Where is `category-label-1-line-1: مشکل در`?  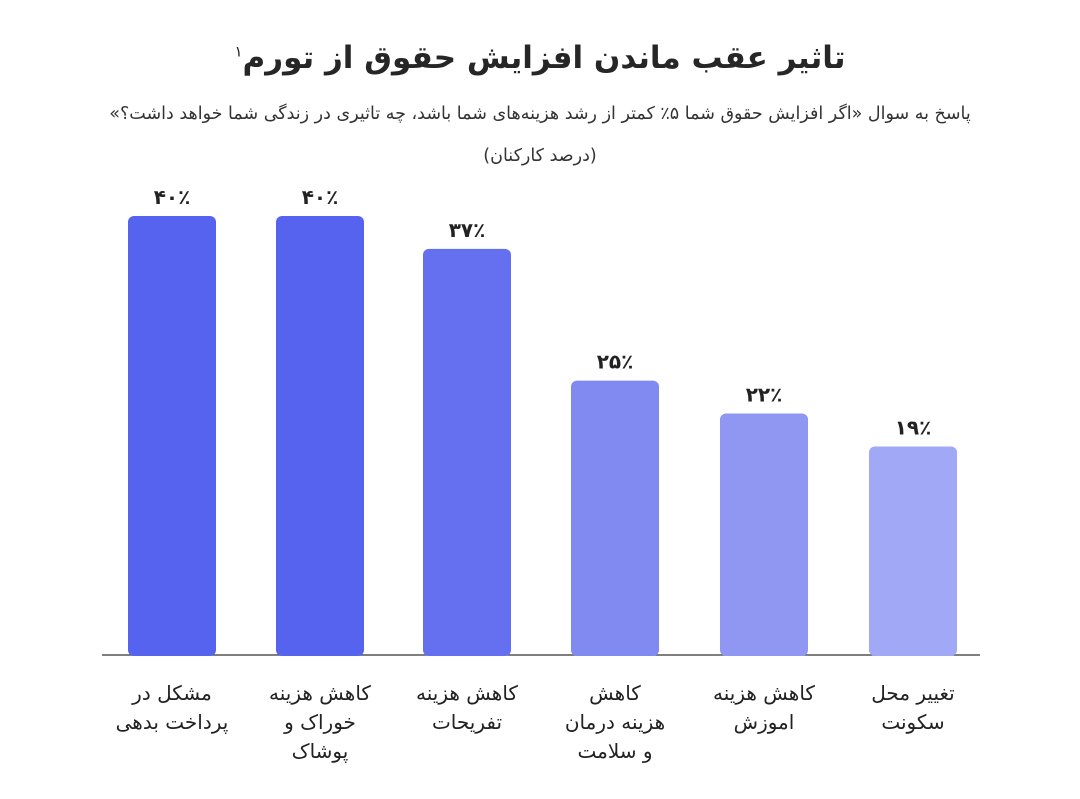 category-label-1-line-1: مشکل در is located at coordinates (171, 693).